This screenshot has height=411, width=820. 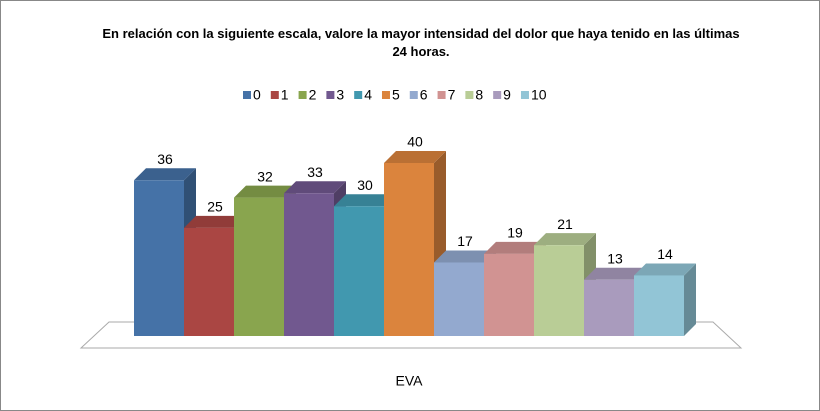 What do you see at coordinates (315, 172) in the screenshot?
I see `data-label: 33` at bounding box center [315, 172].